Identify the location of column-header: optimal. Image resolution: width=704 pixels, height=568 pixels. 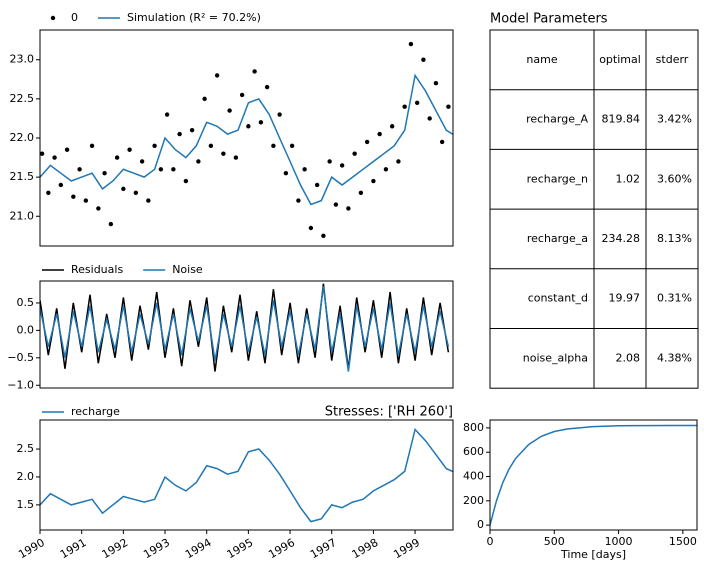
(620, 59).